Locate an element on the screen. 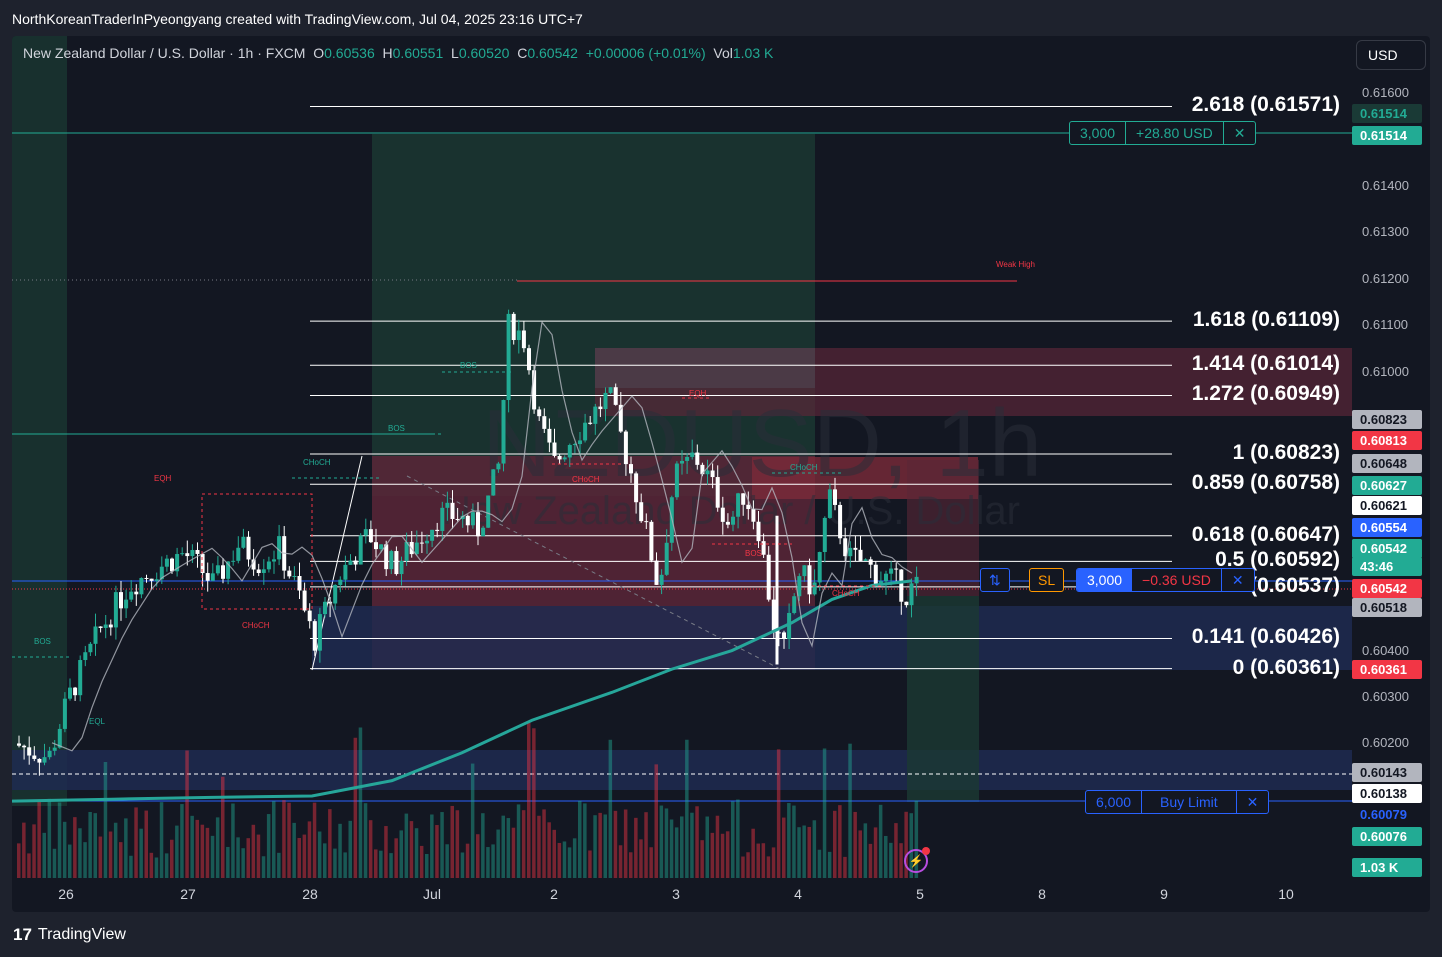  tp-close-icon: ✕ is located at coordinates (1239, 132).